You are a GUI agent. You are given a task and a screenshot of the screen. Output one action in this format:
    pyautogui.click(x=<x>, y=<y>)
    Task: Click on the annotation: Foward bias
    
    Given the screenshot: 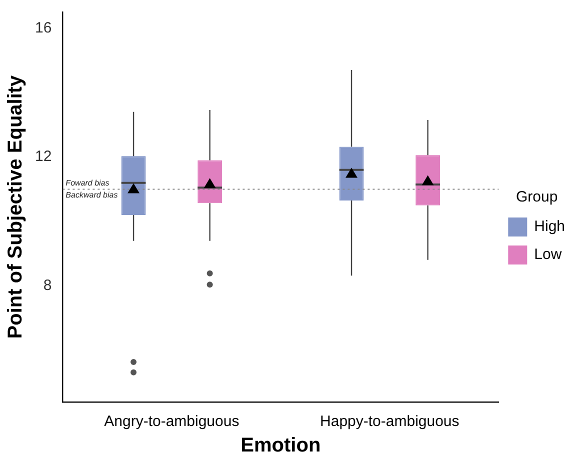 What is the action you would take?
    pyautogui.click(x=88, y=183)
    